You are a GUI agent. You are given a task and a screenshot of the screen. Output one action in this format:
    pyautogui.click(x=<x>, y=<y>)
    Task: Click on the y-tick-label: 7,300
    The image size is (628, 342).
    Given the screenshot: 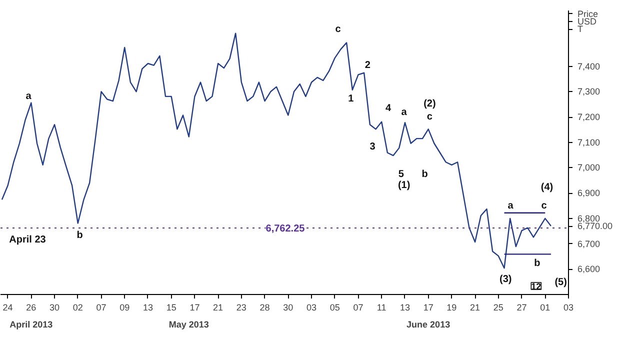 What is the action you would take?
    pyautogui.click(x=589, y=91)
    